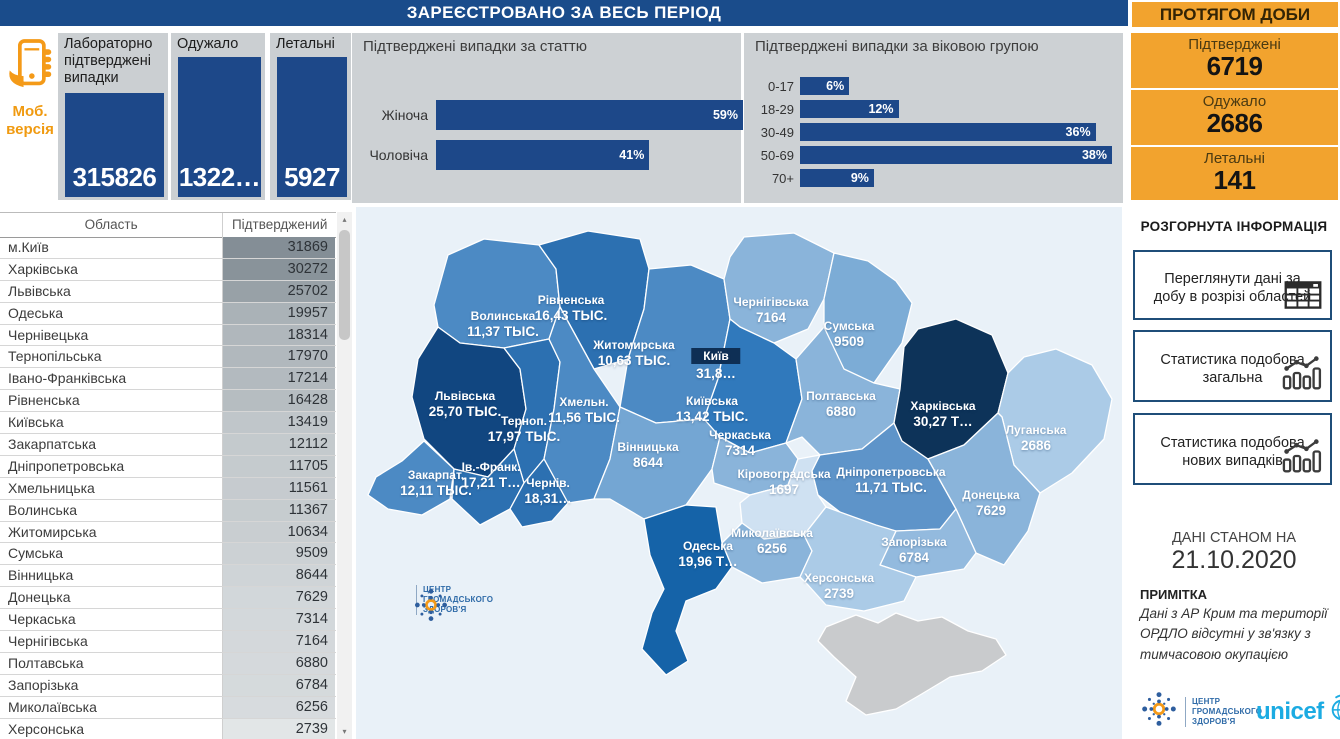 The image size is (1340, 739). What do you see at coordinates (780, 86) in the screenshot?
I see `category-label: 0-17` at bounding box center [780, 86].